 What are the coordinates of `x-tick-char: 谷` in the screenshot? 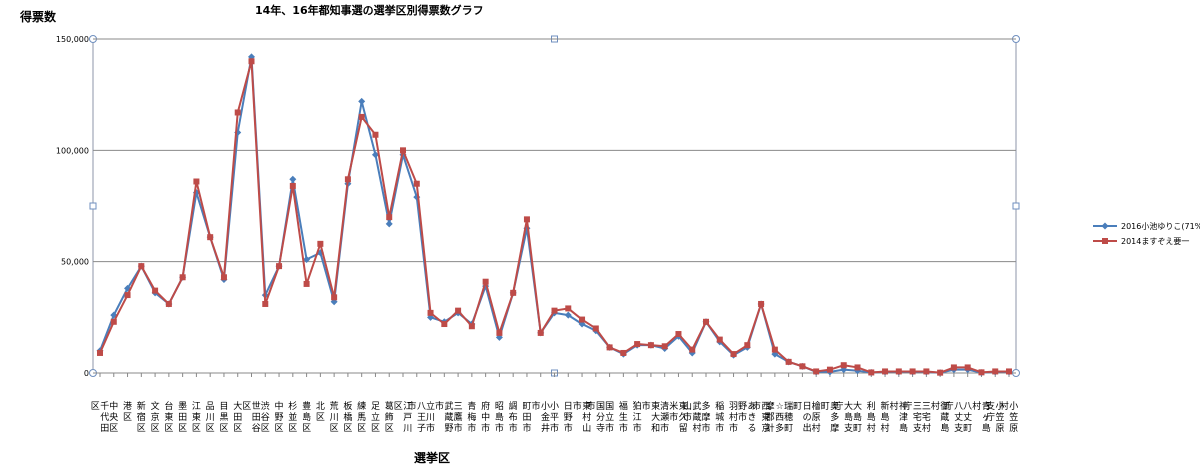 It's located at (256, 428).